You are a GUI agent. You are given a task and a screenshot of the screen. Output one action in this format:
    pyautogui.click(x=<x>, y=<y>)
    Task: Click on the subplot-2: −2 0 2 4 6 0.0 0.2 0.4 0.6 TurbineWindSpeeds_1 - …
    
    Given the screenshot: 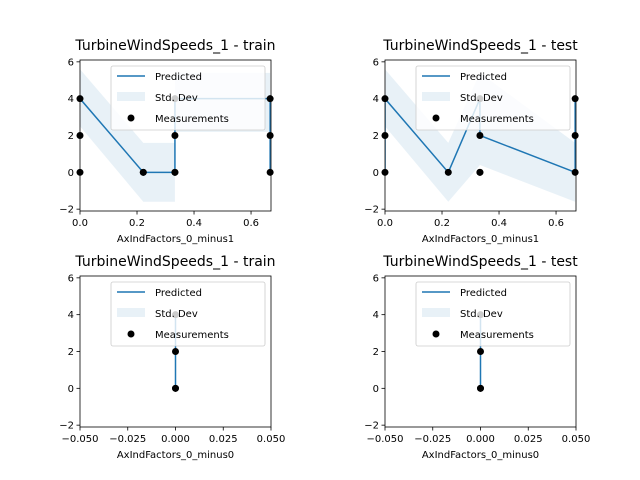 What is the action you would take?
    pyautogui.click(x=471, y=141)
    